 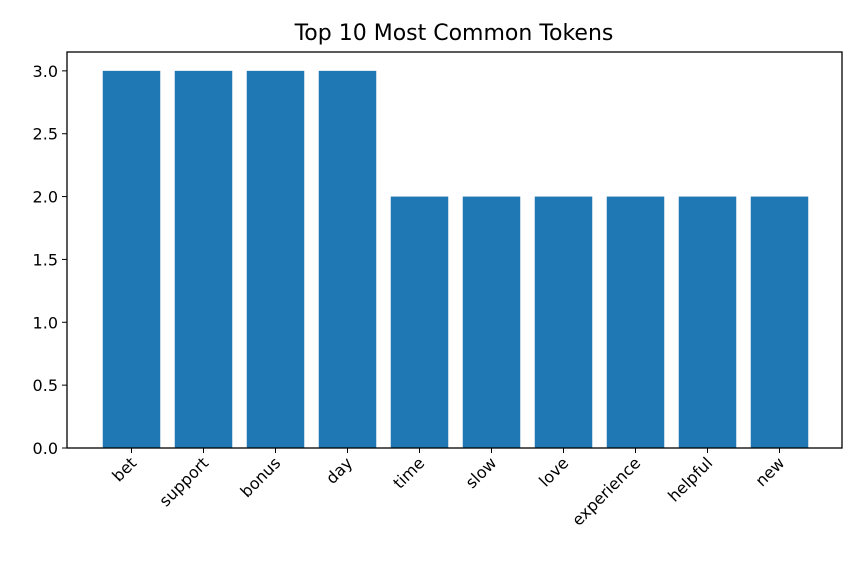 I want to click on bar-experience, so click(x=635, y=322).